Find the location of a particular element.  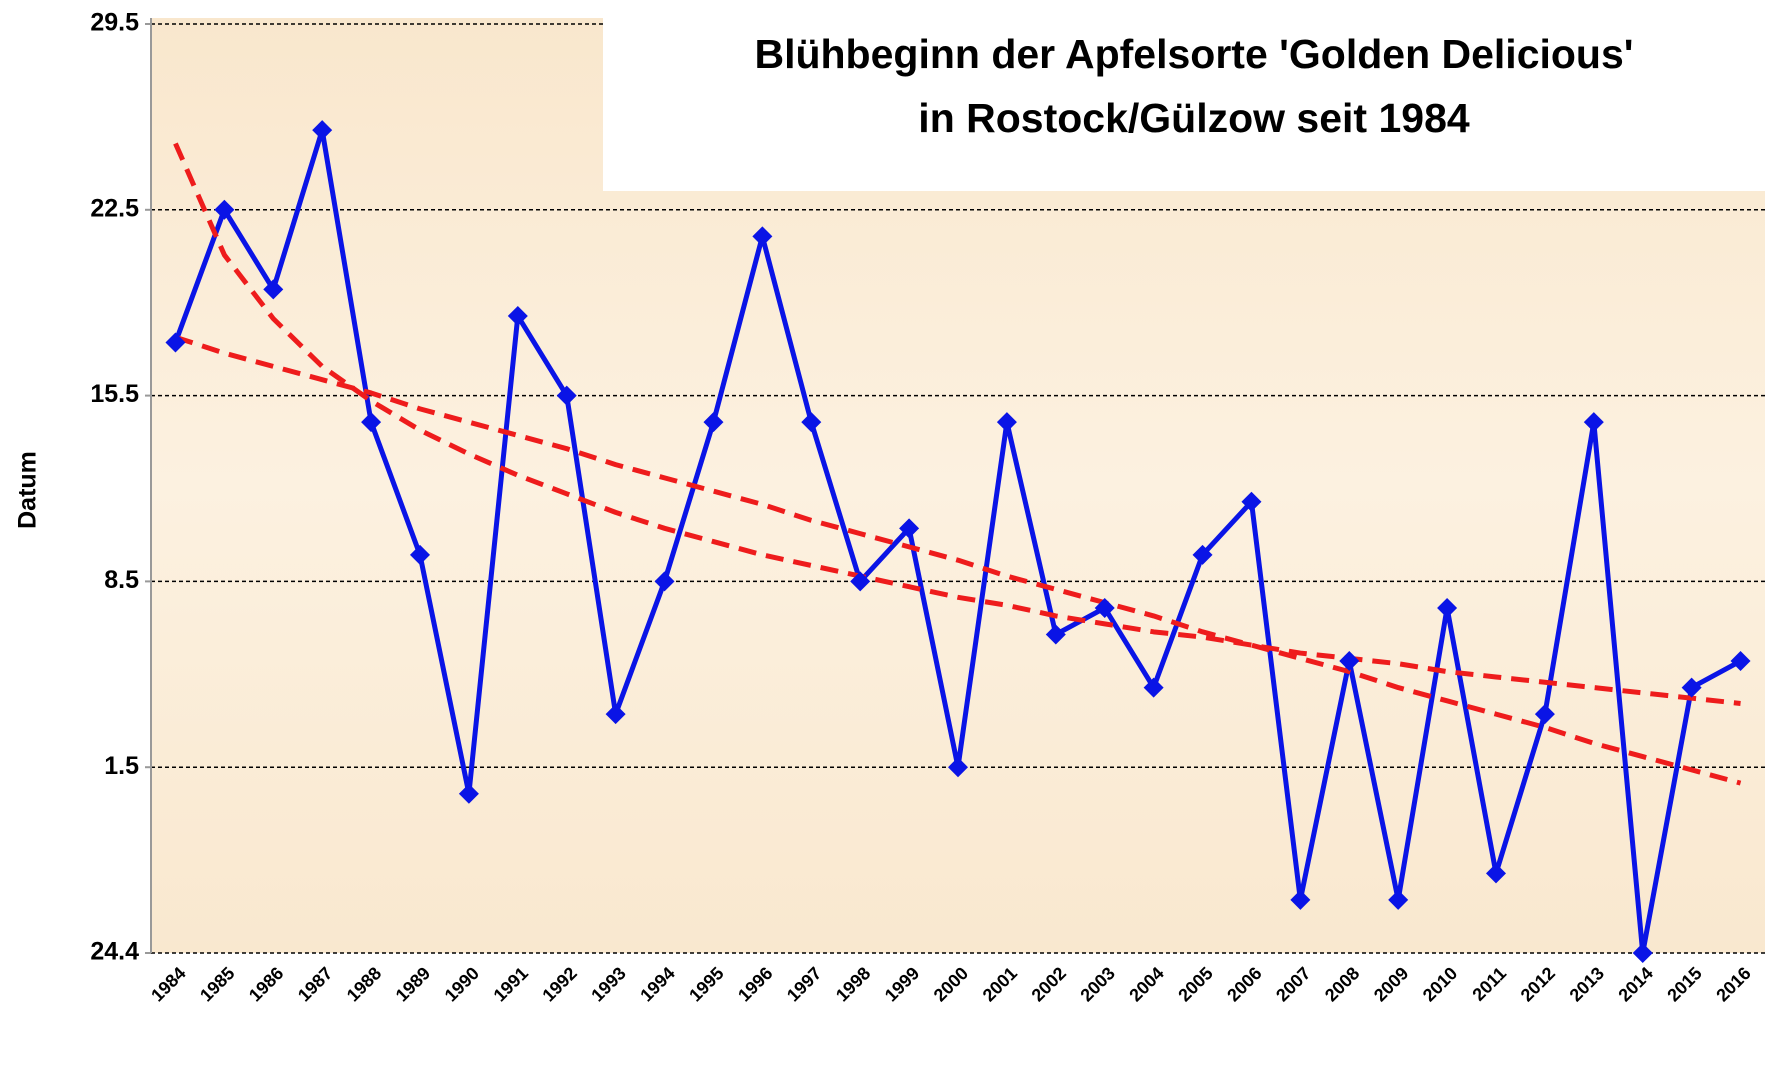

x-tick-label: 2007 is located at coordinates (1293, 984).